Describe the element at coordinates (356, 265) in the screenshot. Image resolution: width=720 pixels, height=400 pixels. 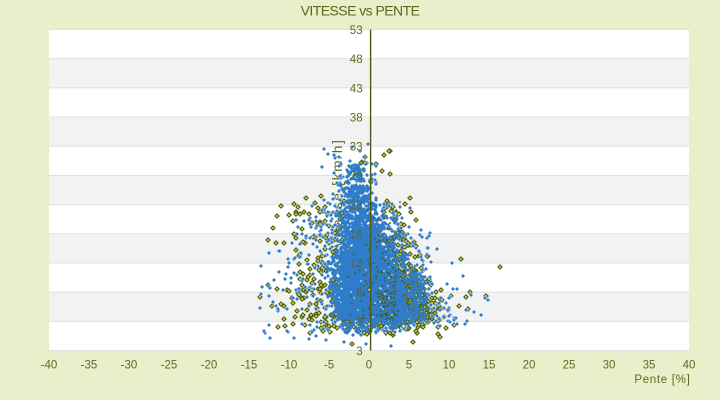
I see `svg-text: 13` at that location.